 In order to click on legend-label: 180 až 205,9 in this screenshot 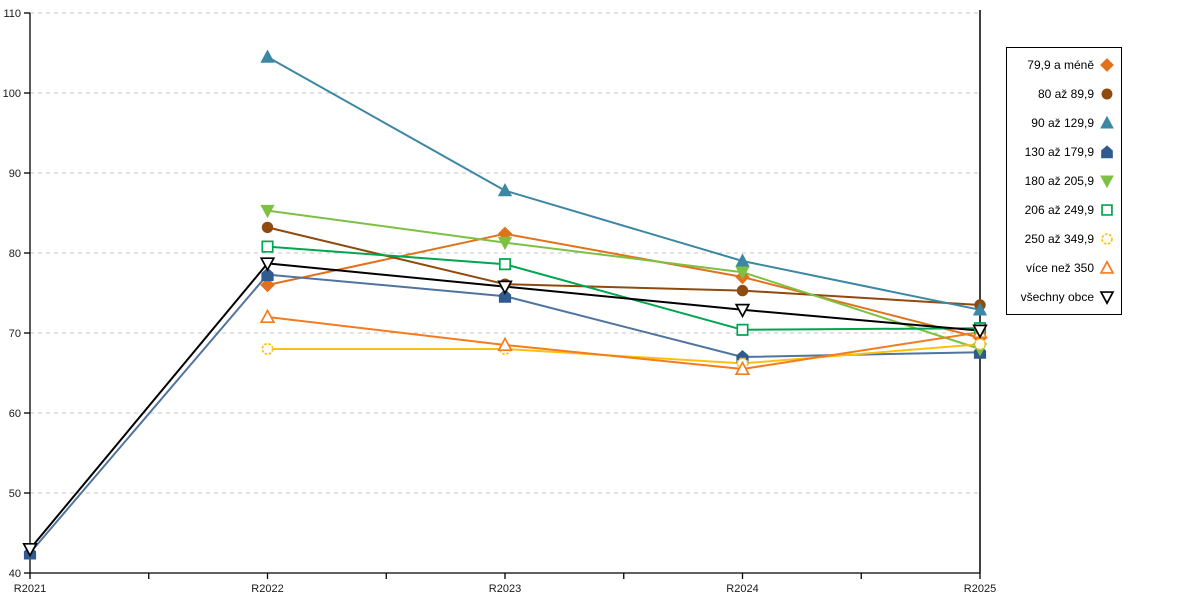, I will do `click(1059, 180)`.